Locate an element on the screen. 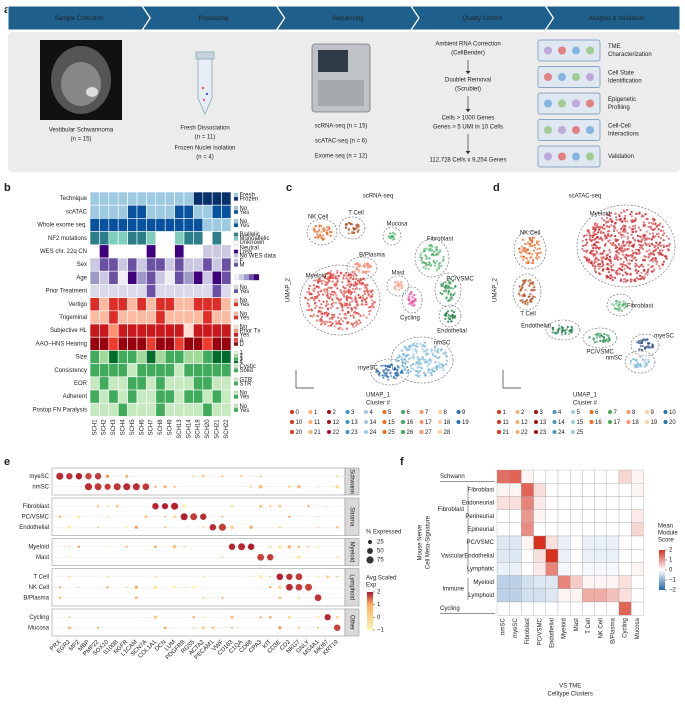  axis-label: VS TME is located at coordinates (570, 687).